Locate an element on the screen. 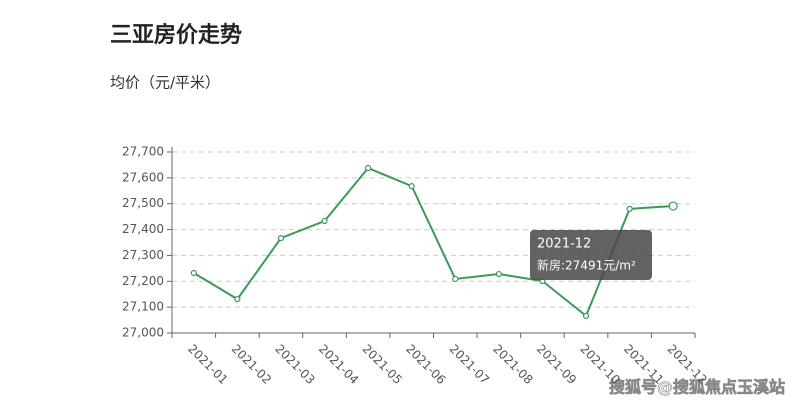 This screenshot has height=405, width=800. y-tick-label: 27,700 is located at coordinates (143, 152).